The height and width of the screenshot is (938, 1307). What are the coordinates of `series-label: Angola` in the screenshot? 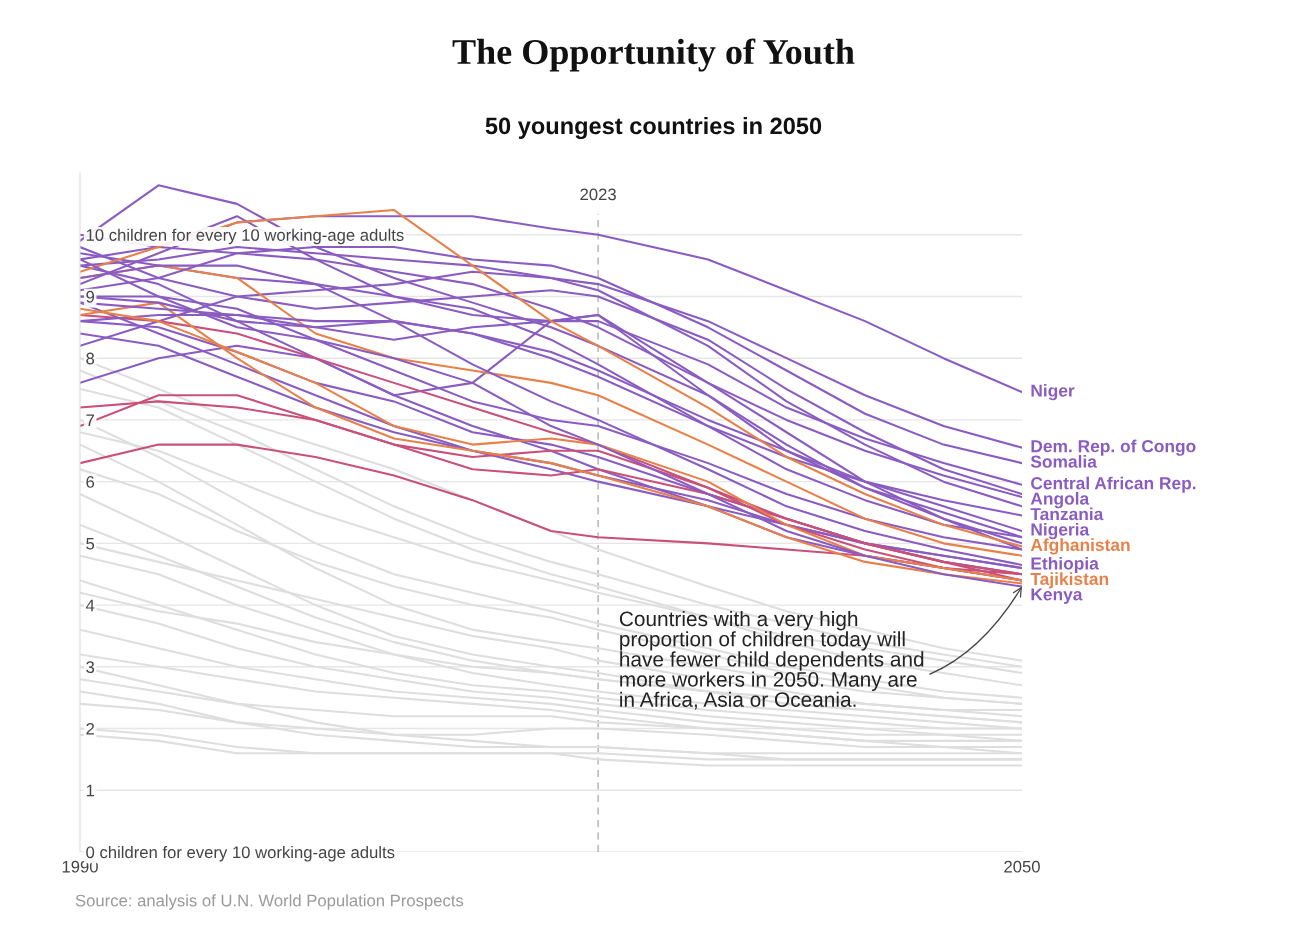 It's located at (1060, 500).